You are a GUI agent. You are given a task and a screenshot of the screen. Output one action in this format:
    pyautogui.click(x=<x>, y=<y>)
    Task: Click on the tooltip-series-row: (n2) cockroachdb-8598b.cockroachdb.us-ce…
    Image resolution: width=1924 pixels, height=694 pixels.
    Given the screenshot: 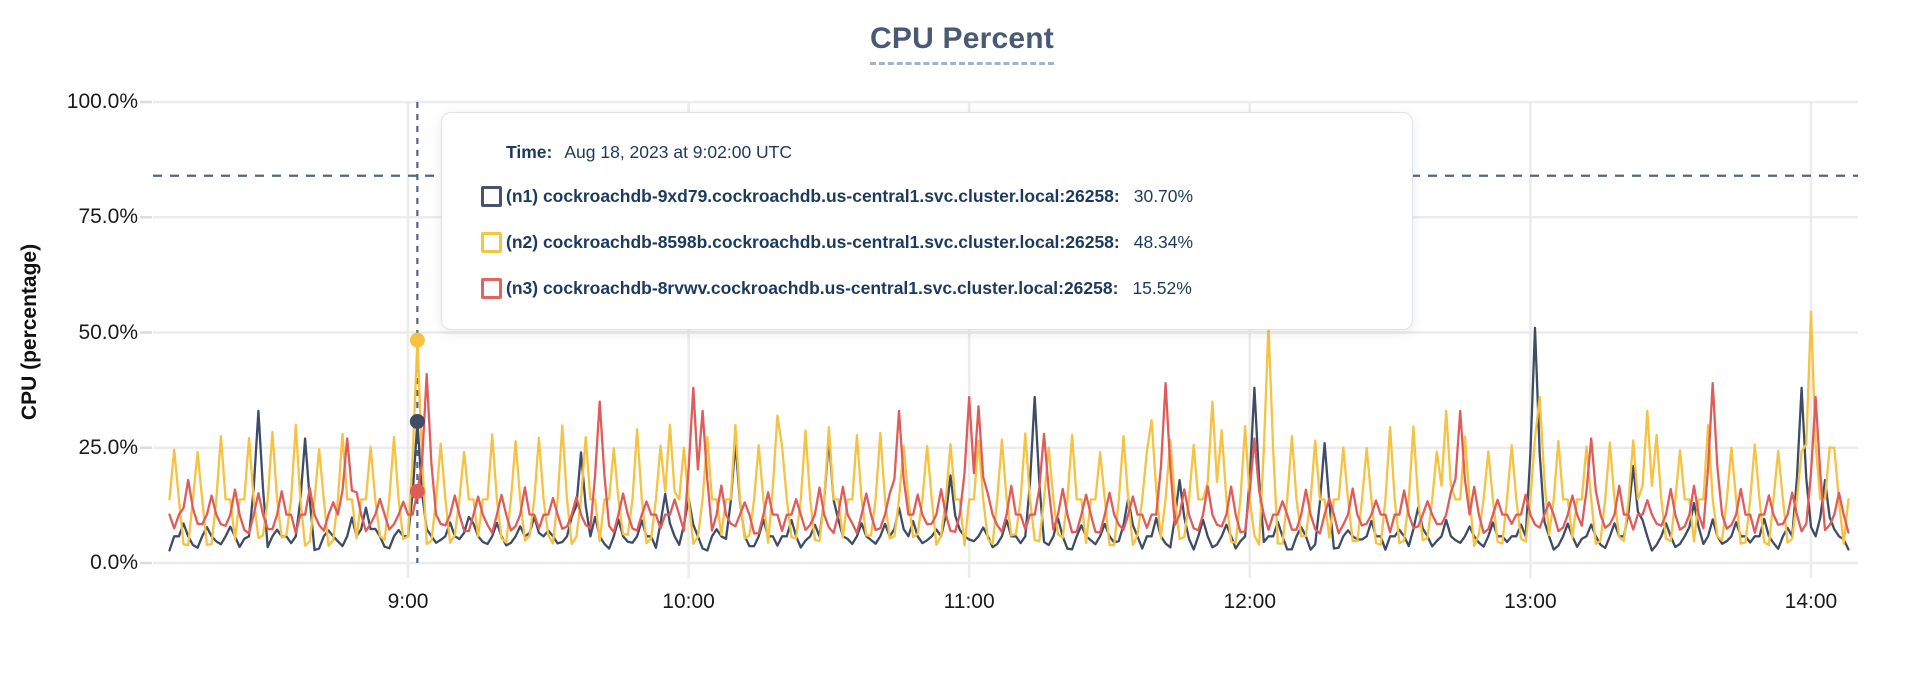 What is the action you would take?
    pyautogui.click(x=946, y=242)
    